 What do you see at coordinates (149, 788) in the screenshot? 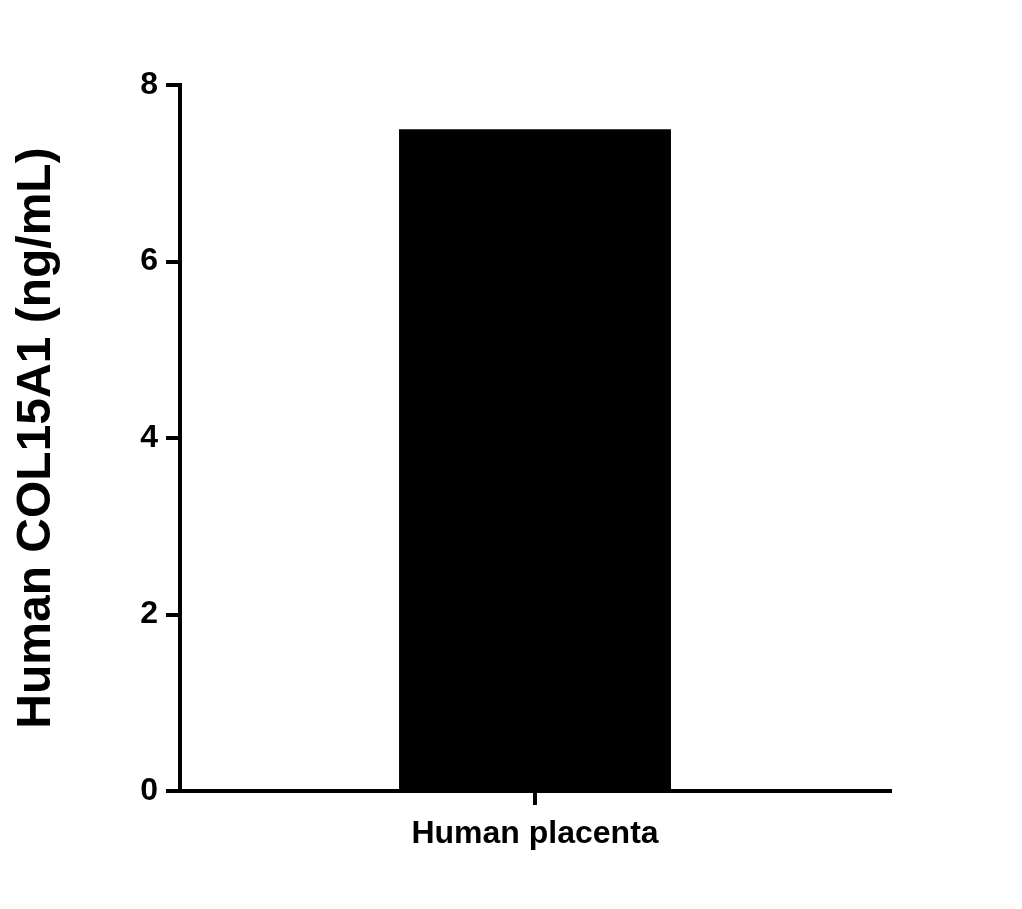
I see `y-tick-label: 0` at bounding box center [149, 788].